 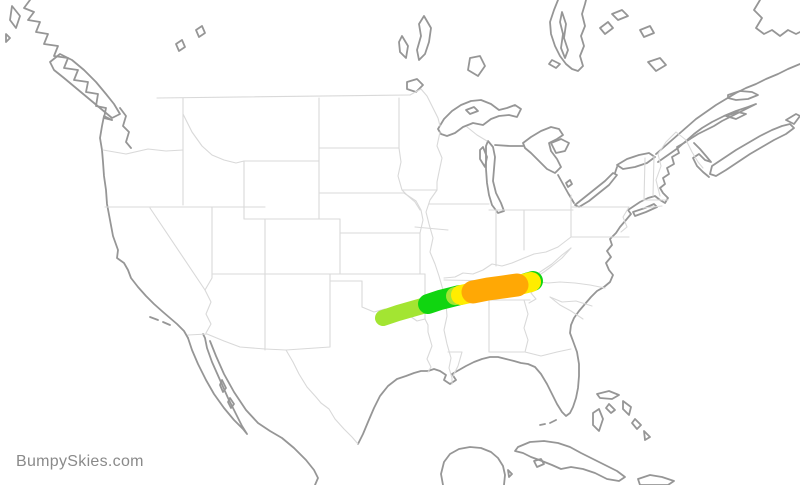 What do you see at coordinates (495, 288) in the screenshot?
I see `route-segment` at bounding box center [495, 288].